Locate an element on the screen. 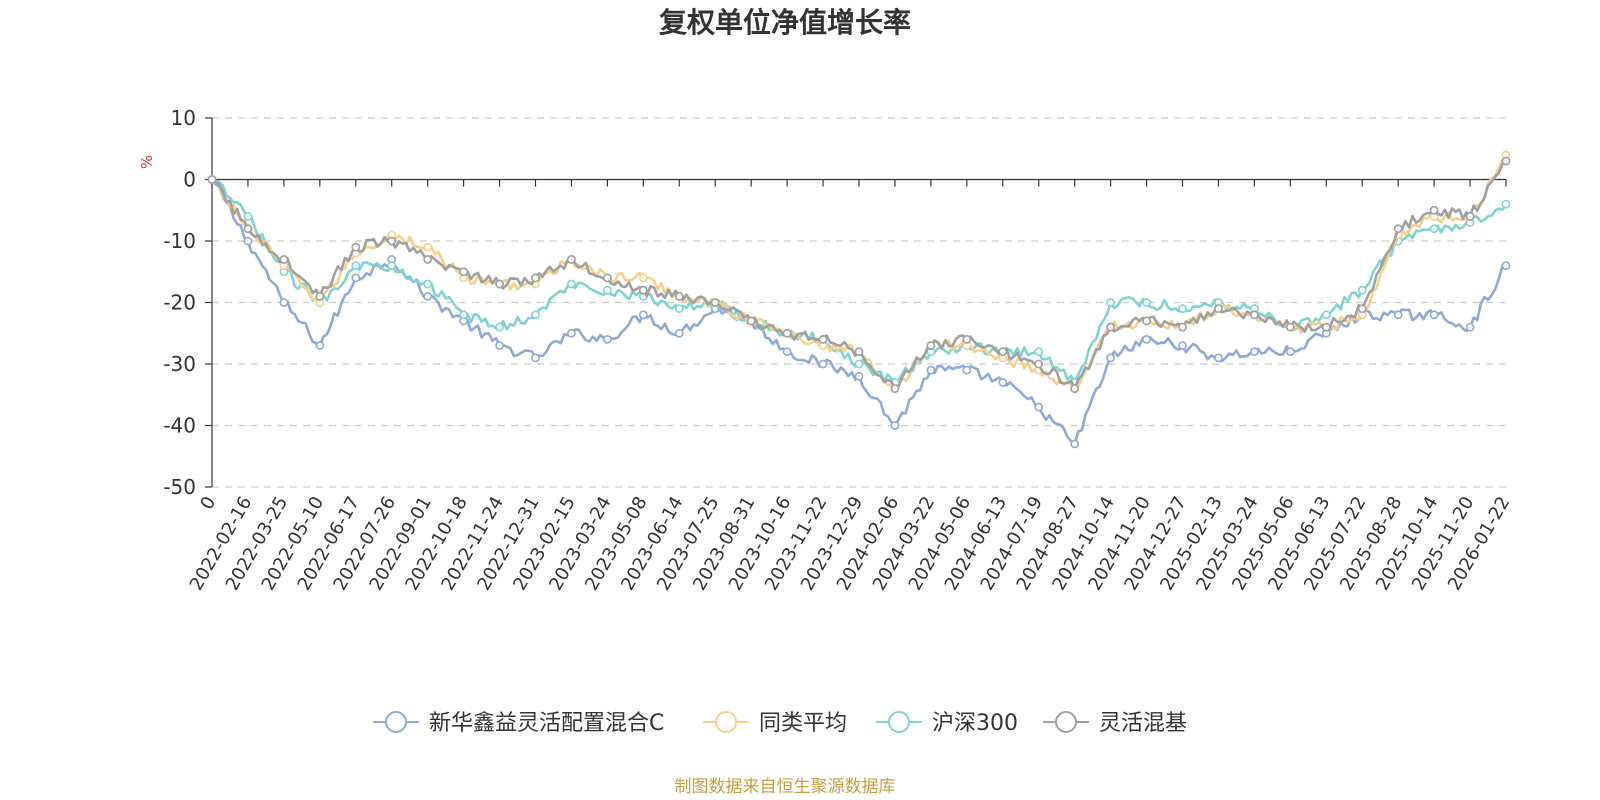 Image resolution: width=1600 pixels, height=800 pixels. y-tick-label: 0 is located at coordinates (189, 180).